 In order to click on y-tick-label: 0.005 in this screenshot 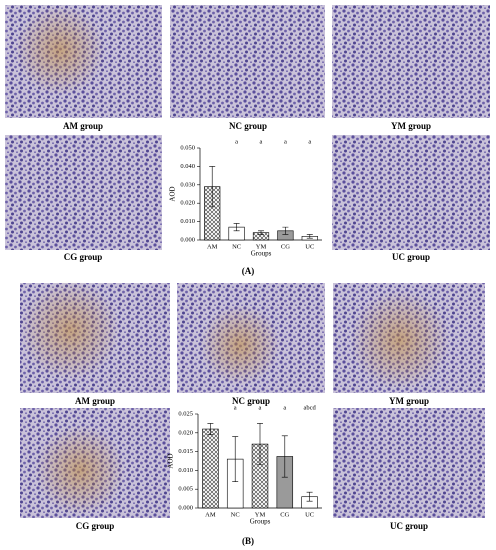, I will do `click(185, 489)`.